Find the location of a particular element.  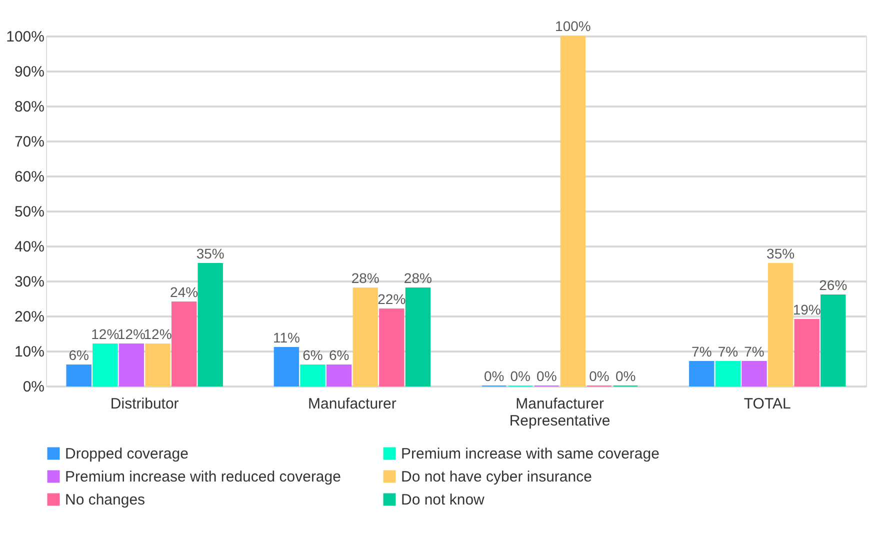

x-tick-label: Distributor is located at coordinates (144, 404).